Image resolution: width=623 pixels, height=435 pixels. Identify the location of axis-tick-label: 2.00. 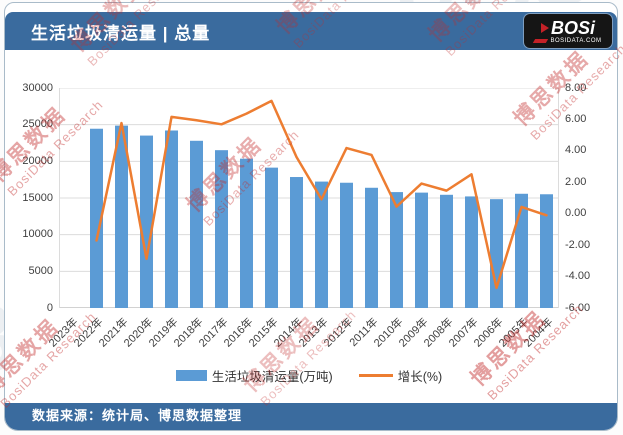
(576, 181).